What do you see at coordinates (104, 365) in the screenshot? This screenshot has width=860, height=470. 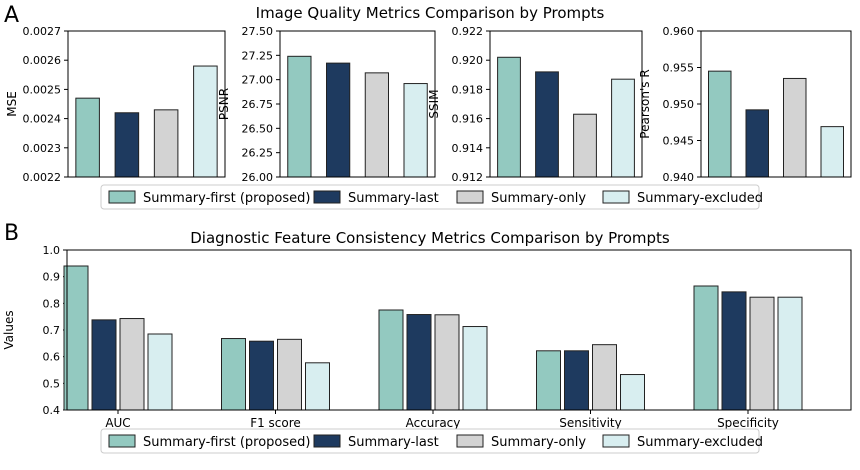 I see `bar-auc-summary-last` at bounding box center [104, 365].